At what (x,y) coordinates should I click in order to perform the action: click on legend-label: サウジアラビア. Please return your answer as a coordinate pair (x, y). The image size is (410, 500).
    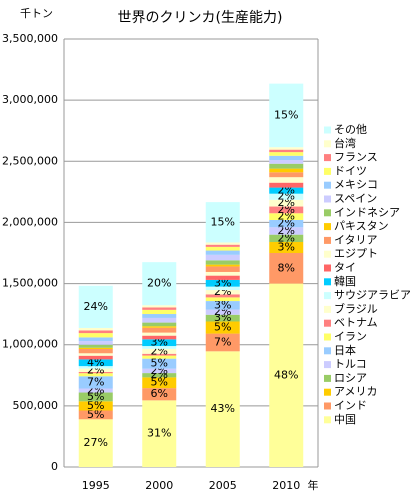
    Looking at the image, I should click on (372, 295).